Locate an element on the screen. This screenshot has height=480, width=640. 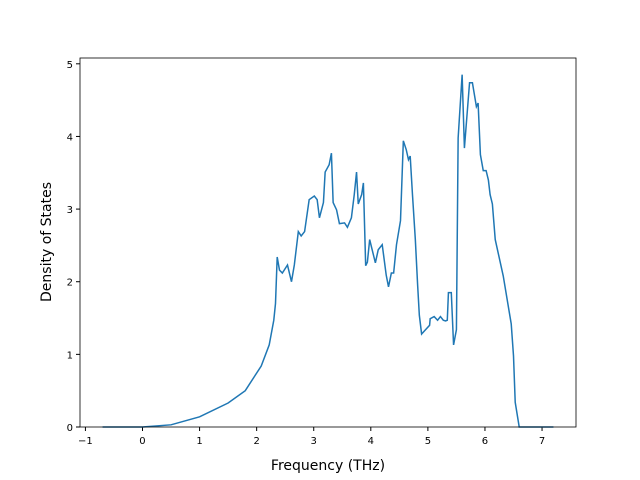
x-axis-label: Frequency (THz) is located at coordinates (328, 466).